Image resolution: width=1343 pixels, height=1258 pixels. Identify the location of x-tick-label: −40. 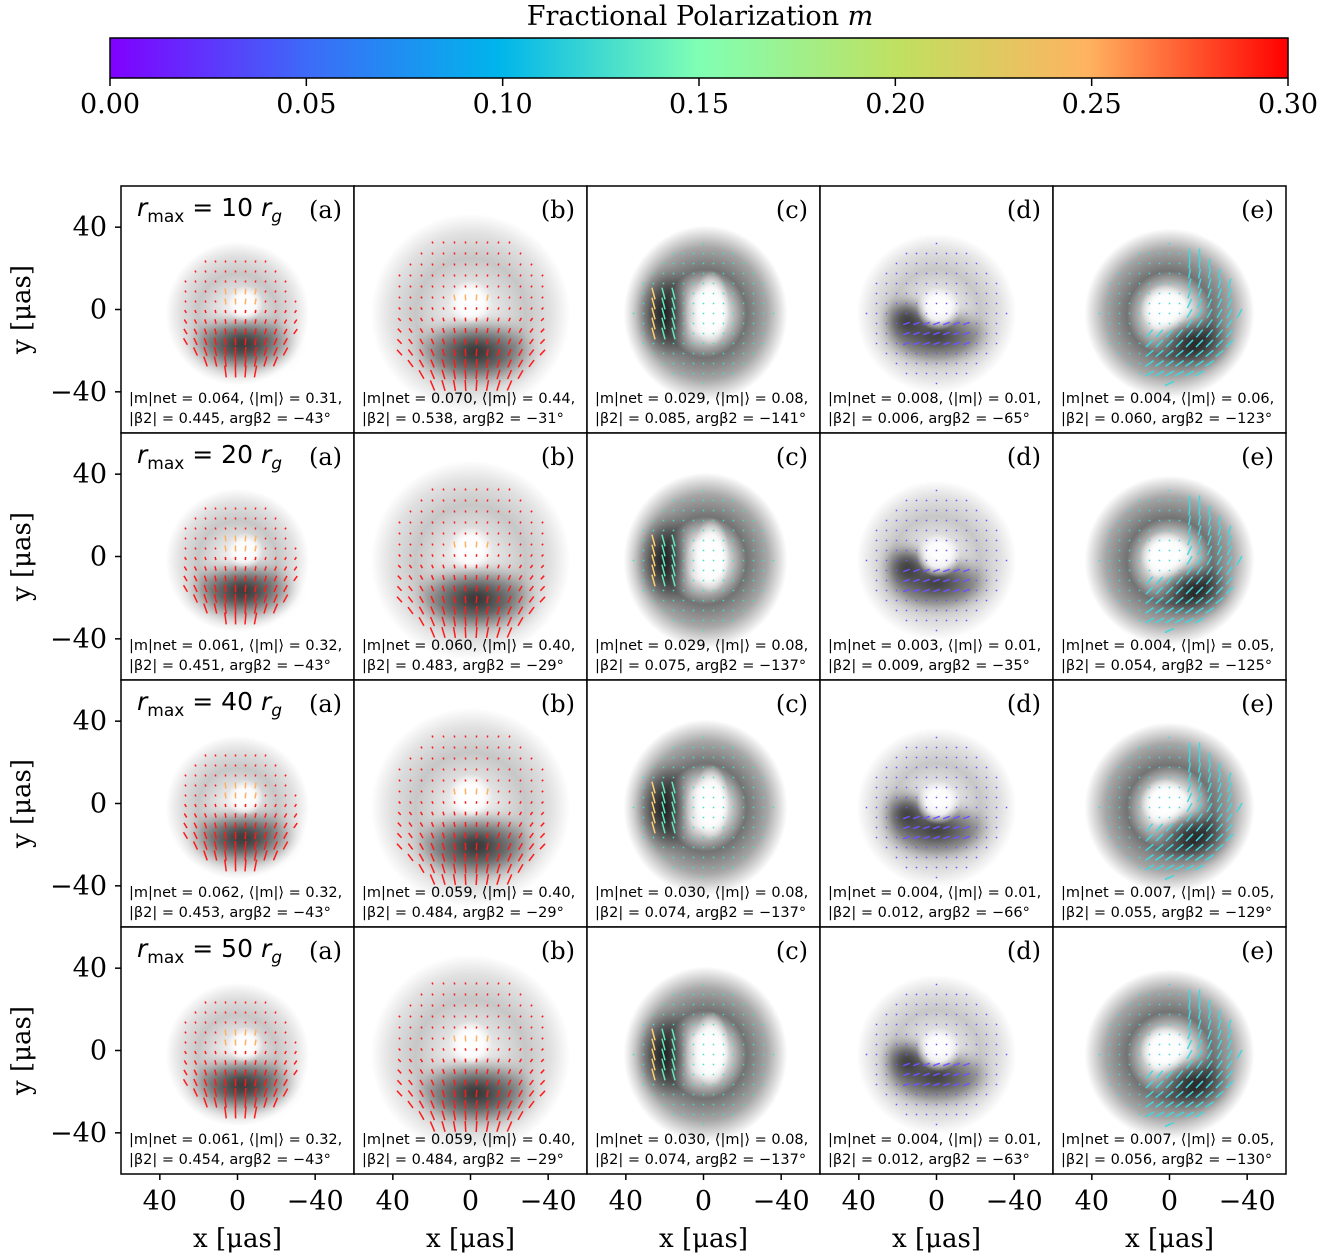
(548, 1201).